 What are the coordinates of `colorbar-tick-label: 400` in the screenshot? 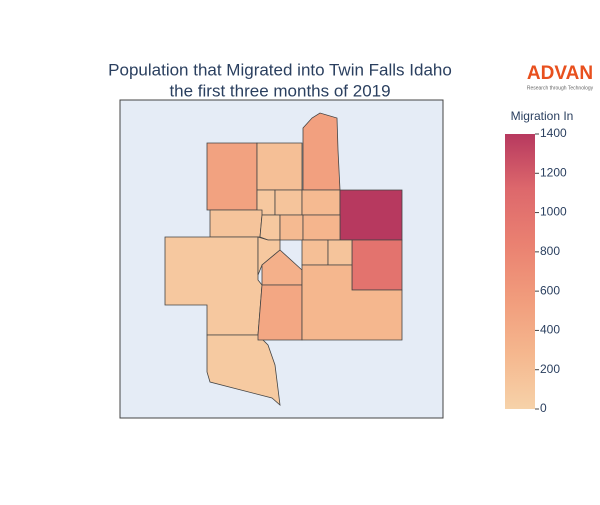 It's located at (550, 330).